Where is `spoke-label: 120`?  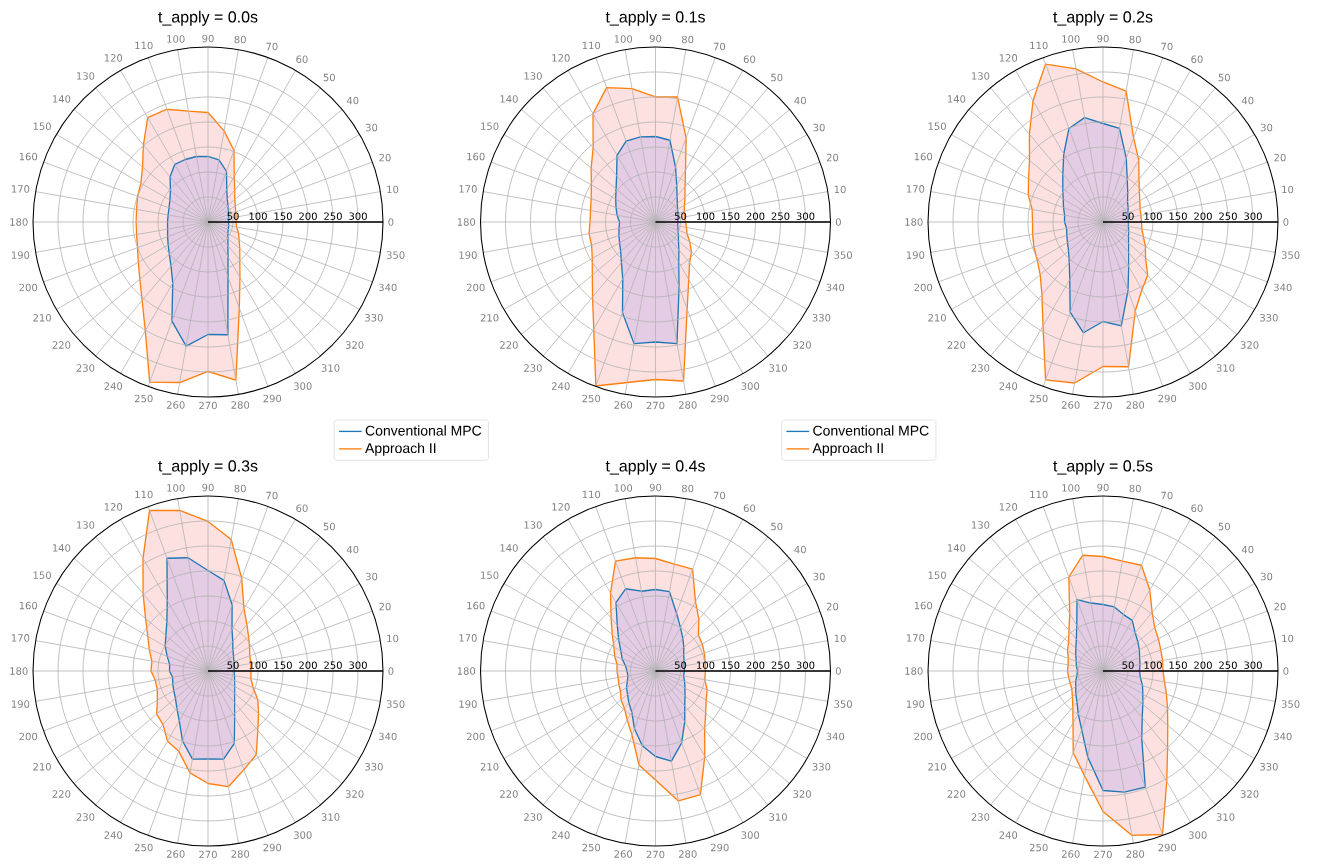
spoke-label: 120 is located at coordinates (113, 507).